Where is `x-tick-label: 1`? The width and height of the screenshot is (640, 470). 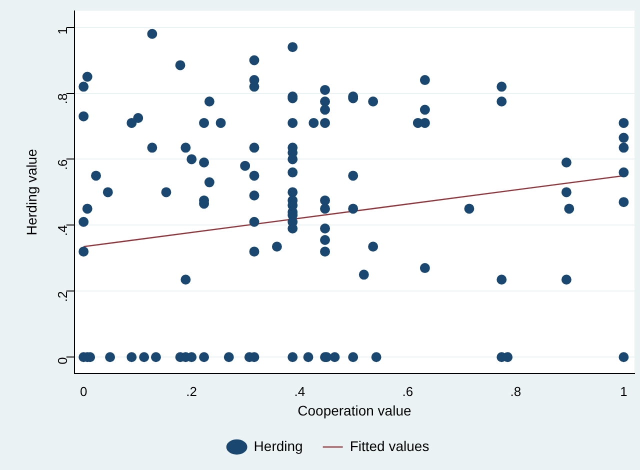 x-tick-label: 1 is located at coordinates (624, 391).